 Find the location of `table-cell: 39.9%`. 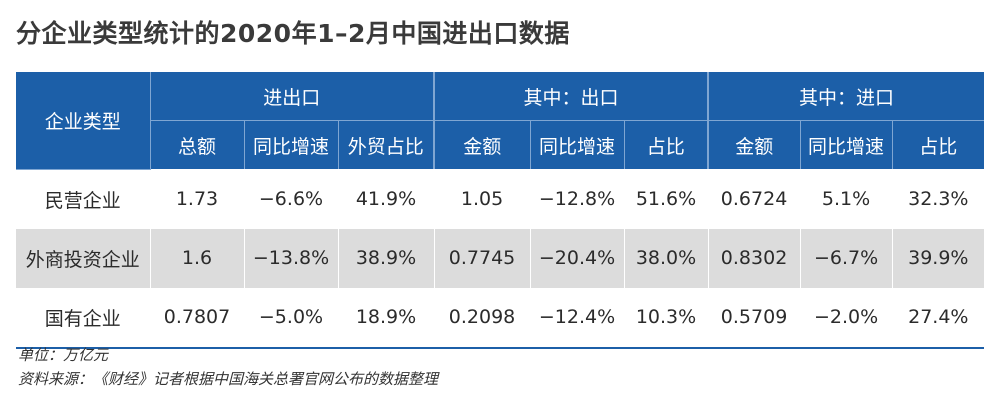

table-cell: 39.9% is located at coordinates (938, 258).